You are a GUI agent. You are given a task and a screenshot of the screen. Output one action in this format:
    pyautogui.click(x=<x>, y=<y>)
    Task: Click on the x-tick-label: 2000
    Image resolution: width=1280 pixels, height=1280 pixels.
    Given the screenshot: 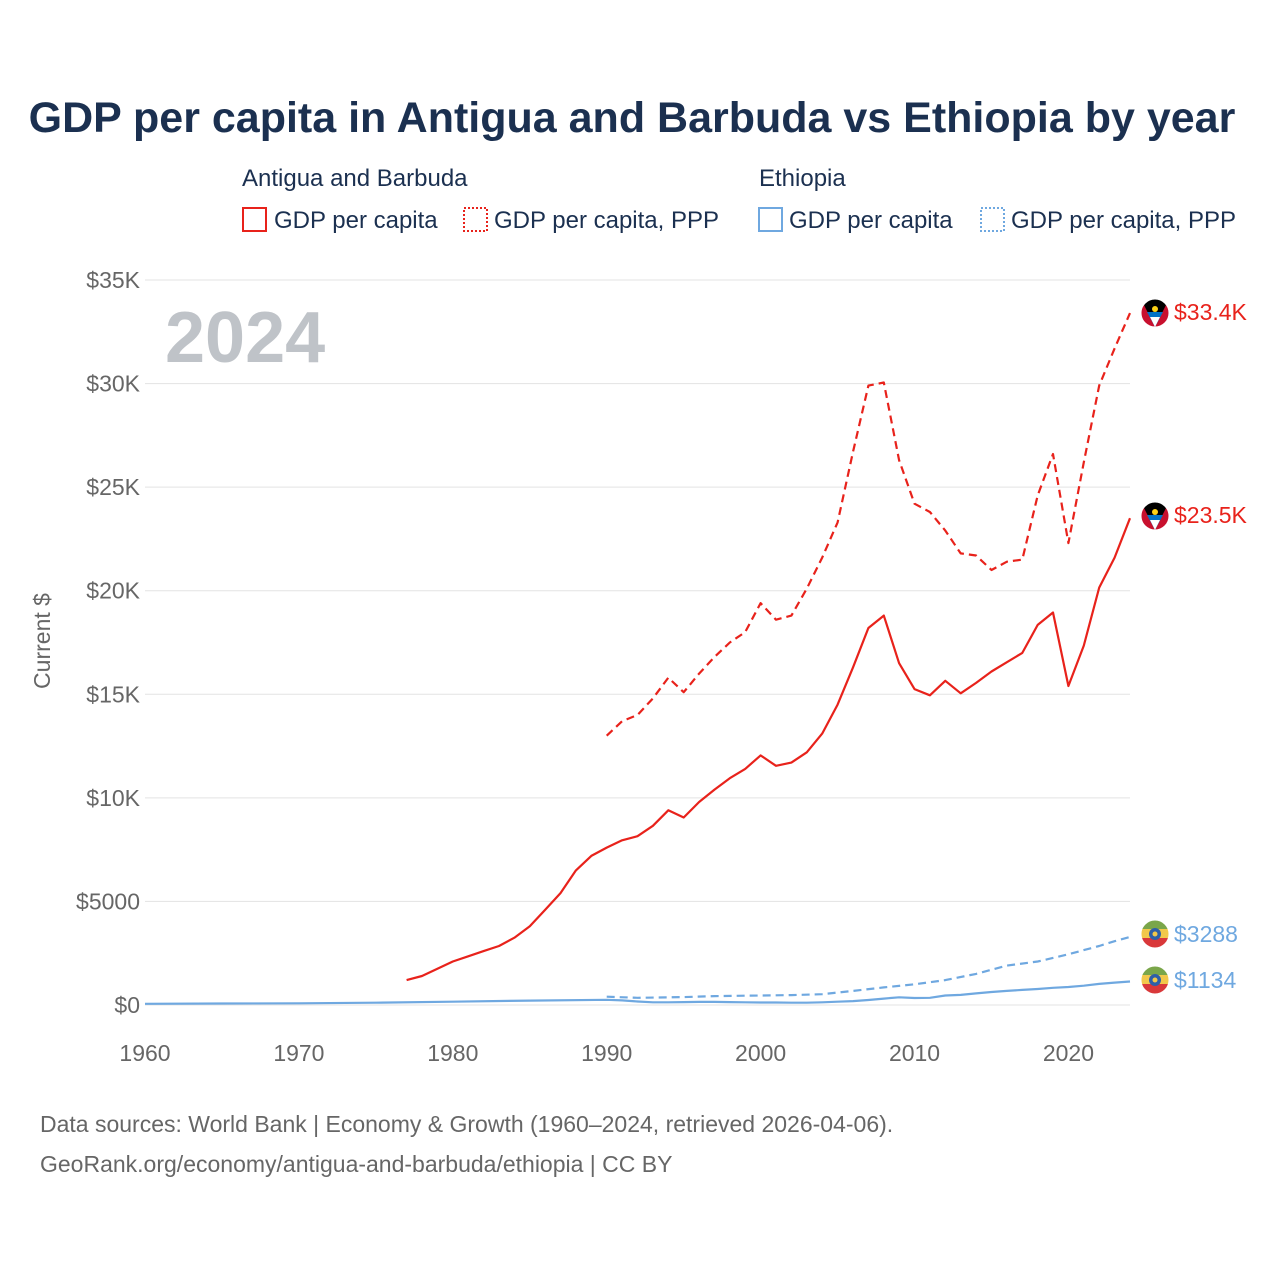 What is the action you would take?
    pyautogui.click(x=760, y=1053)
    